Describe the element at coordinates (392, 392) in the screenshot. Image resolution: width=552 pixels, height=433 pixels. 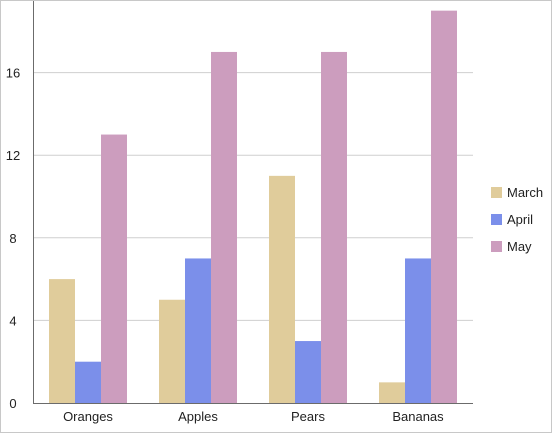
I see `bar-march-bananas` at that location.